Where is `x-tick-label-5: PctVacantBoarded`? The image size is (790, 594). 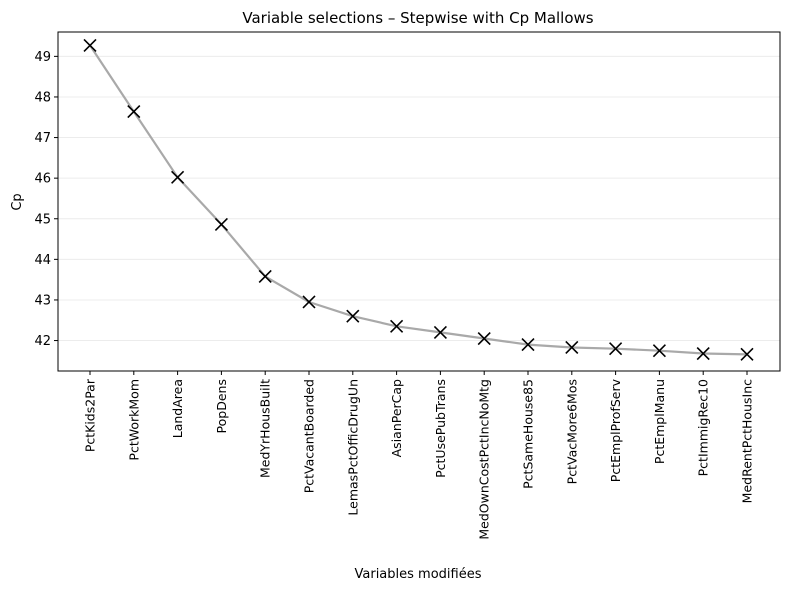 x-tick-label-5: PctVacantBoarded is located at coordinates (309, 436).